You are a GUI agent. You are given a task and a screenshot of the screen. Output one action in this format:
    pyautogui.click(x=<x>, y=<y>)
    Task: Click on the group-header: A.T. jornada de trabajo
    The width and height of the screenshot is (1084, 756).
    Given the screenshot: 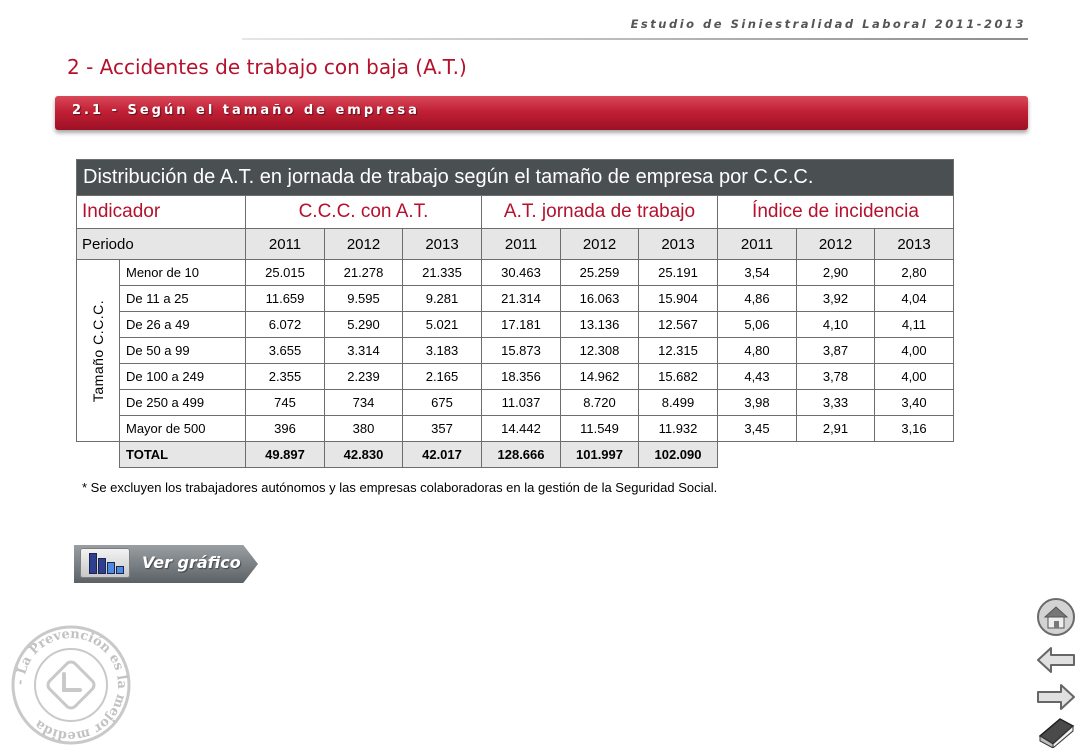 What is the action you would take?
    pyautogui.click(x=599, y=212)
    